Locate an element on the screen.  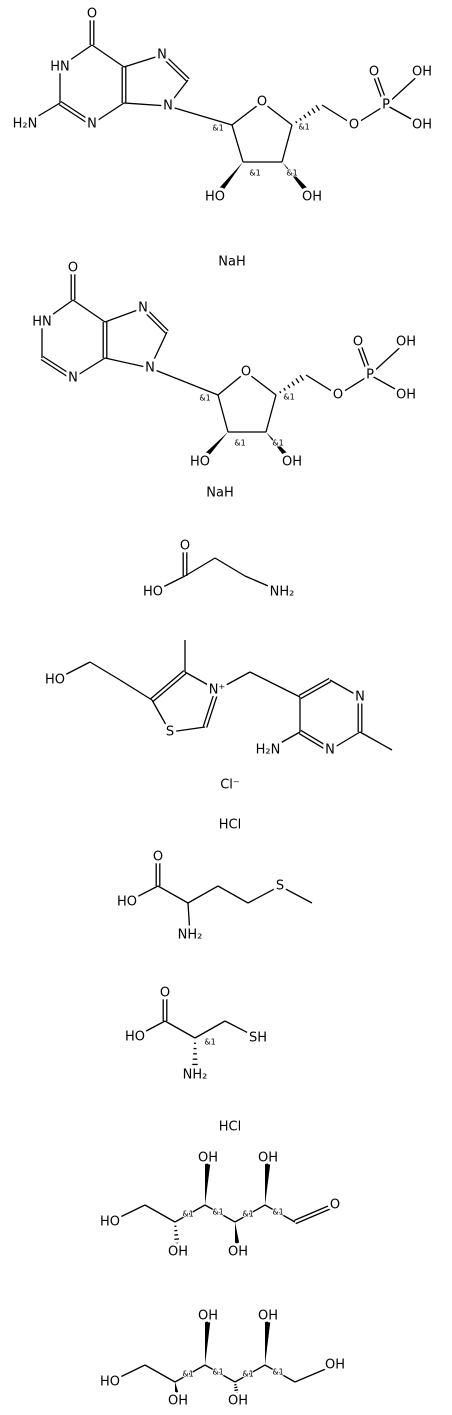
atom-label: H₂N is located at coordinates (25, 124).